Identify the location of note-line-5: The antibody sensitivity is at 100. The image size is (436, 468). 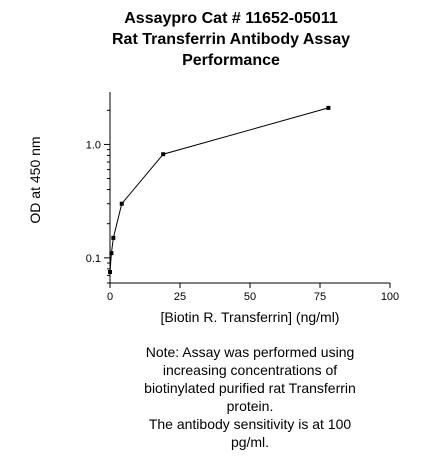
(250, 424).